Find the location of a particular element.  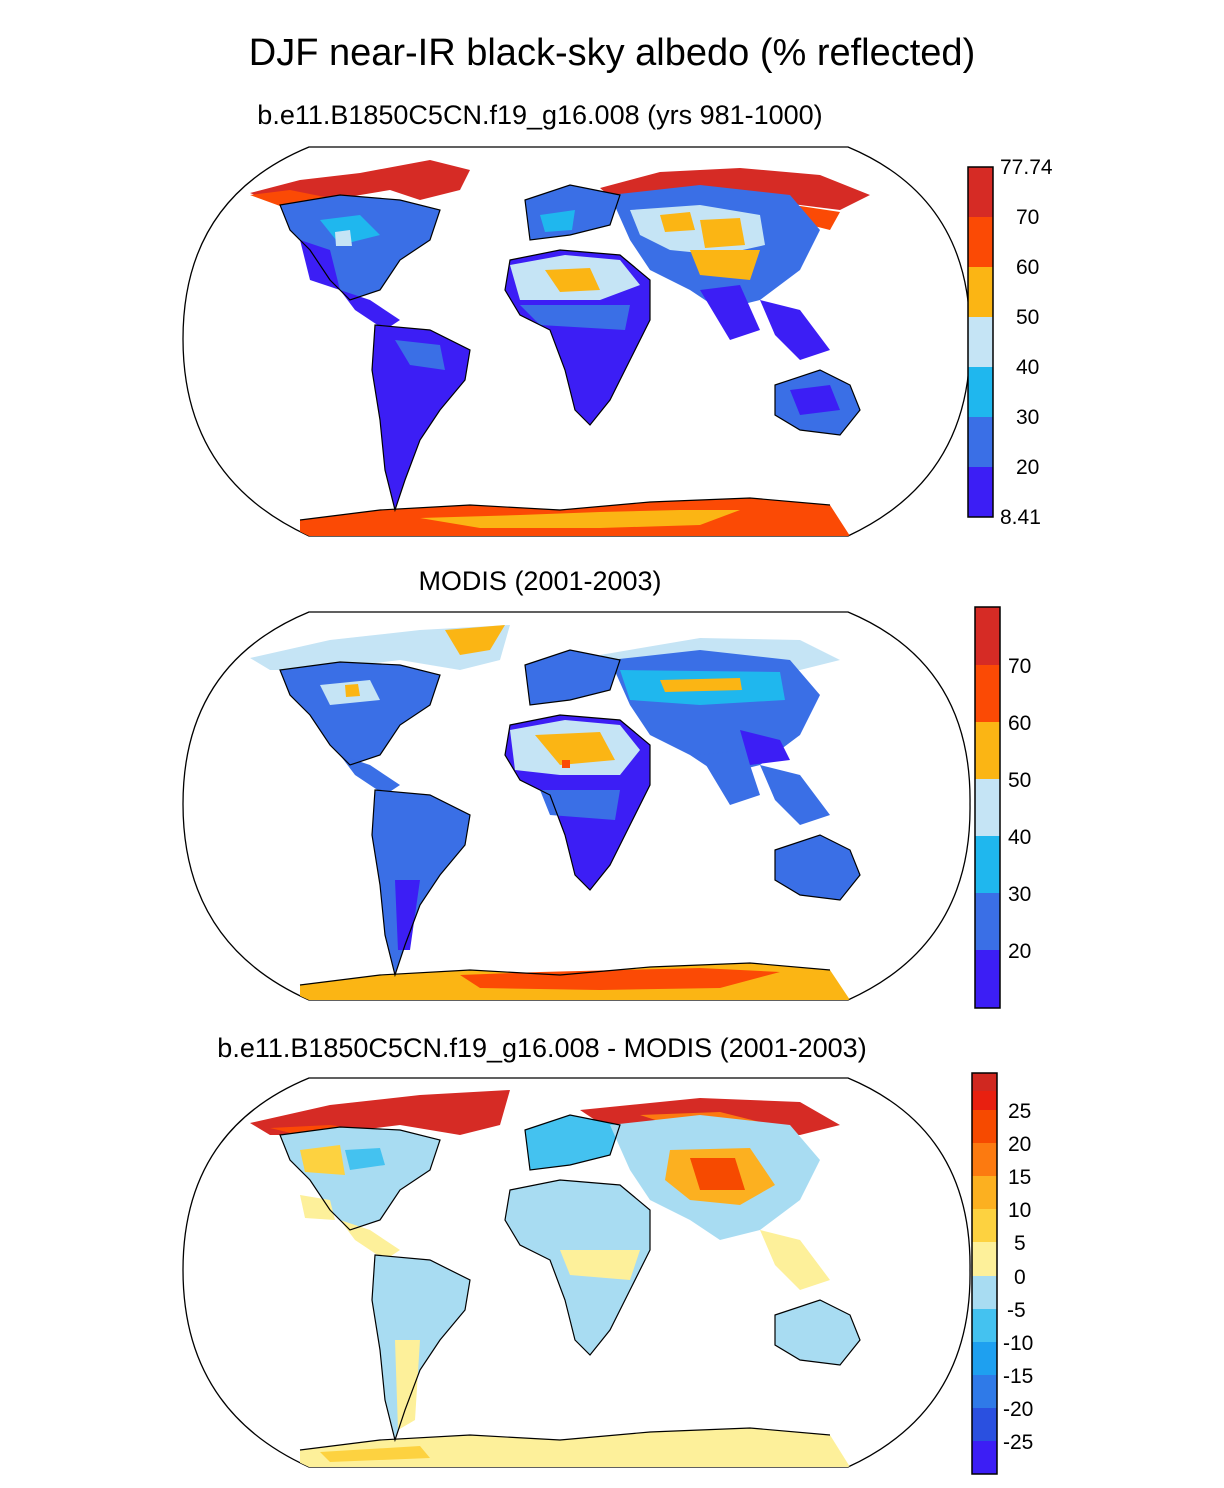

colorbar-3-label: -10 is located at coordinates (1018, 1343).